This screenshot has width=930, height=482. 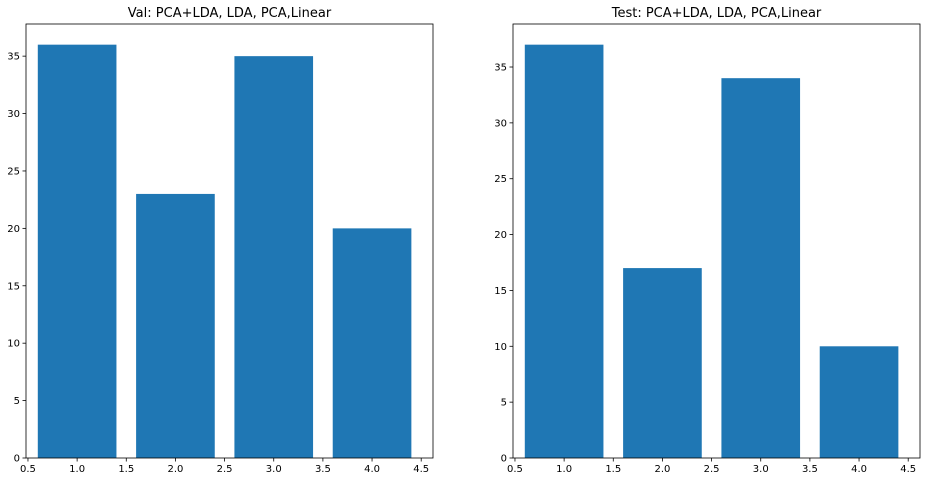 What do you see at coordinates (500, 235) in the screenshot?
I see `test-y-tick-label: 20` at bounding box center [500, 235].